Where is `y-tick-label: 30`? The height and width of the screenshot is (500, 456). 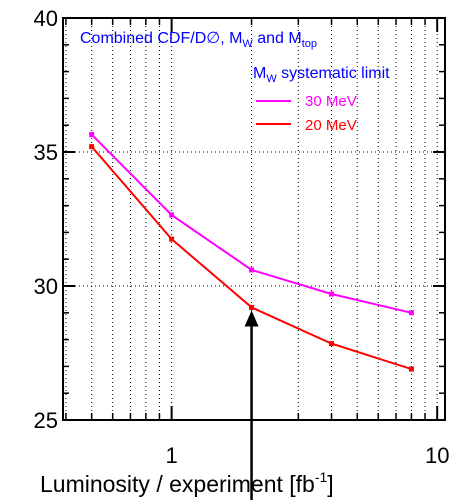 y-tick-label: 30 is located at coordinates (46, 286).